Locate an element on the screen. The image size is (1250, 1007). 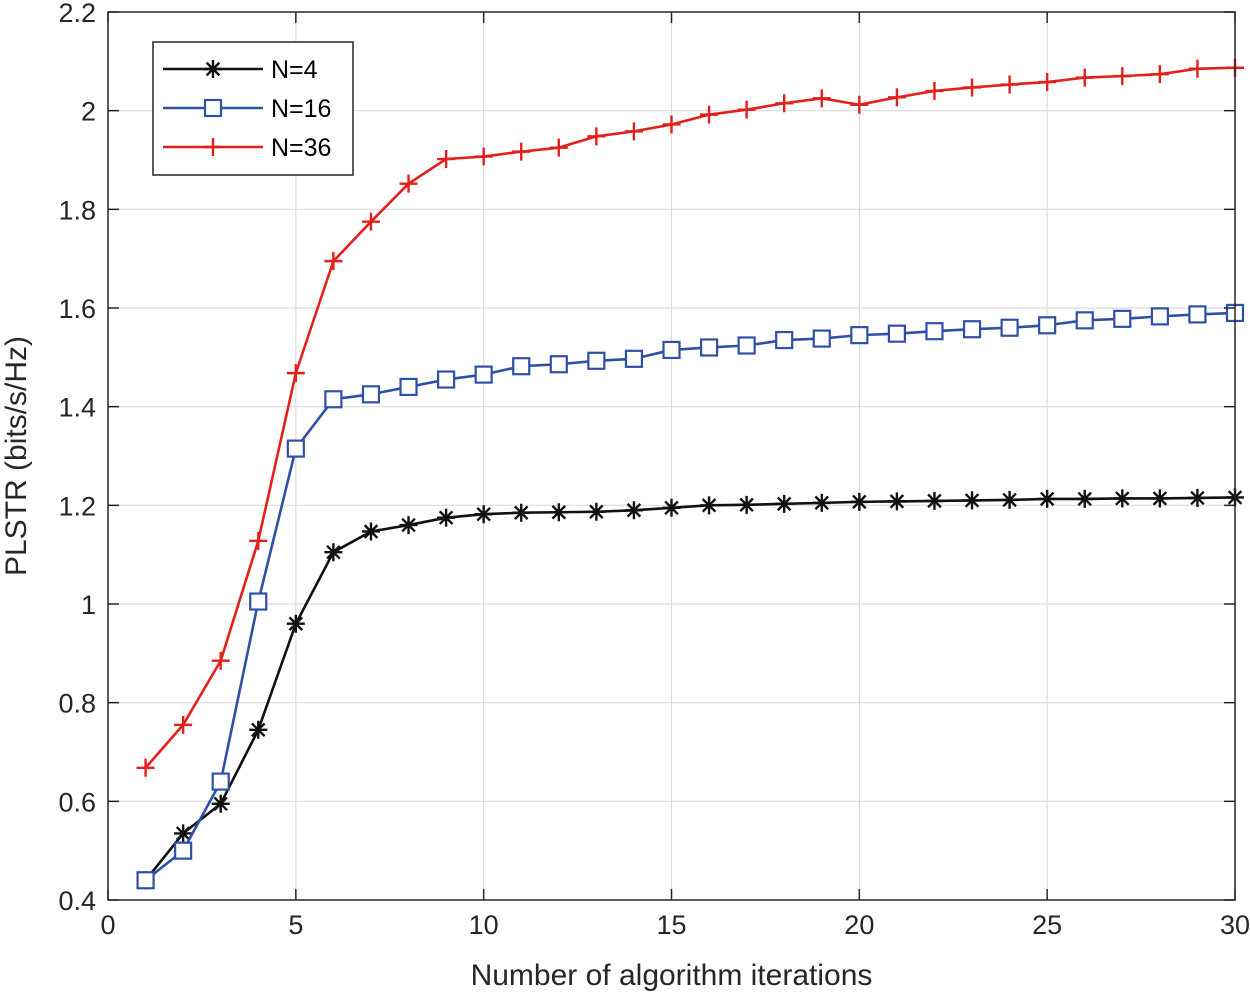
legend-label: N=4 is located at coordinates (294, 70).